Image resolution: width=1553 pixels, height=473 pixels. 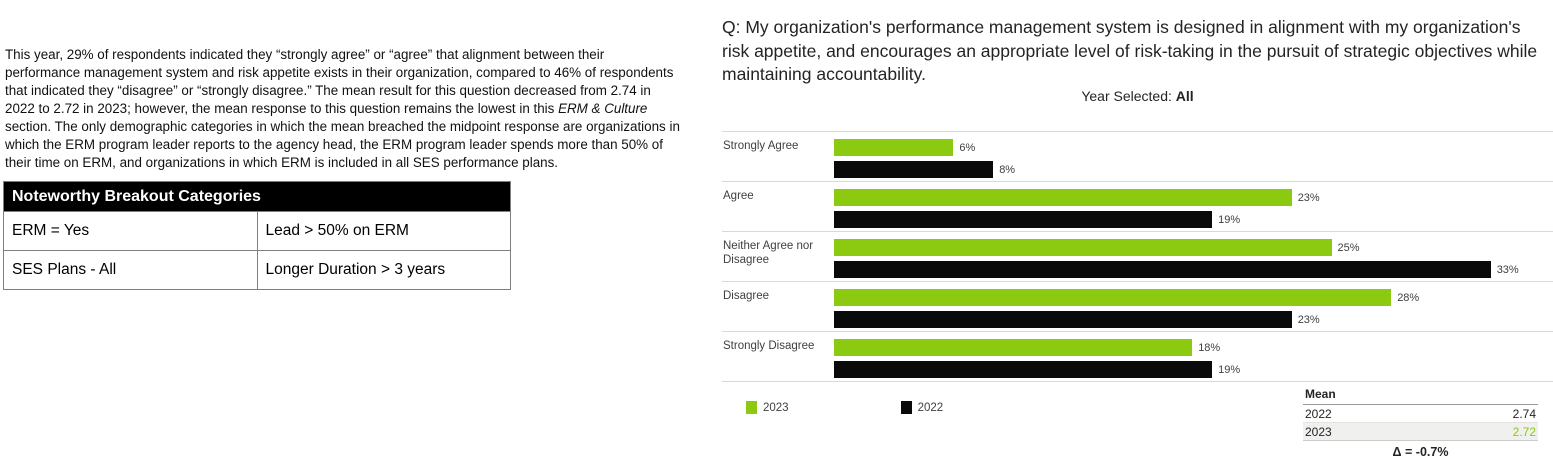 I want to click on mean-2022-year: 2022, so click(x=1318, y=413).